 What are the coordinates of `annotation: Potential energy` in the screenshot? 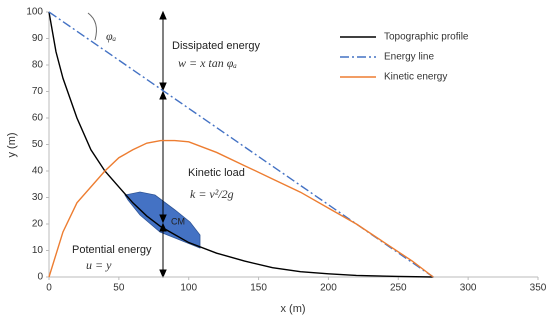 It's located at (112, 250).